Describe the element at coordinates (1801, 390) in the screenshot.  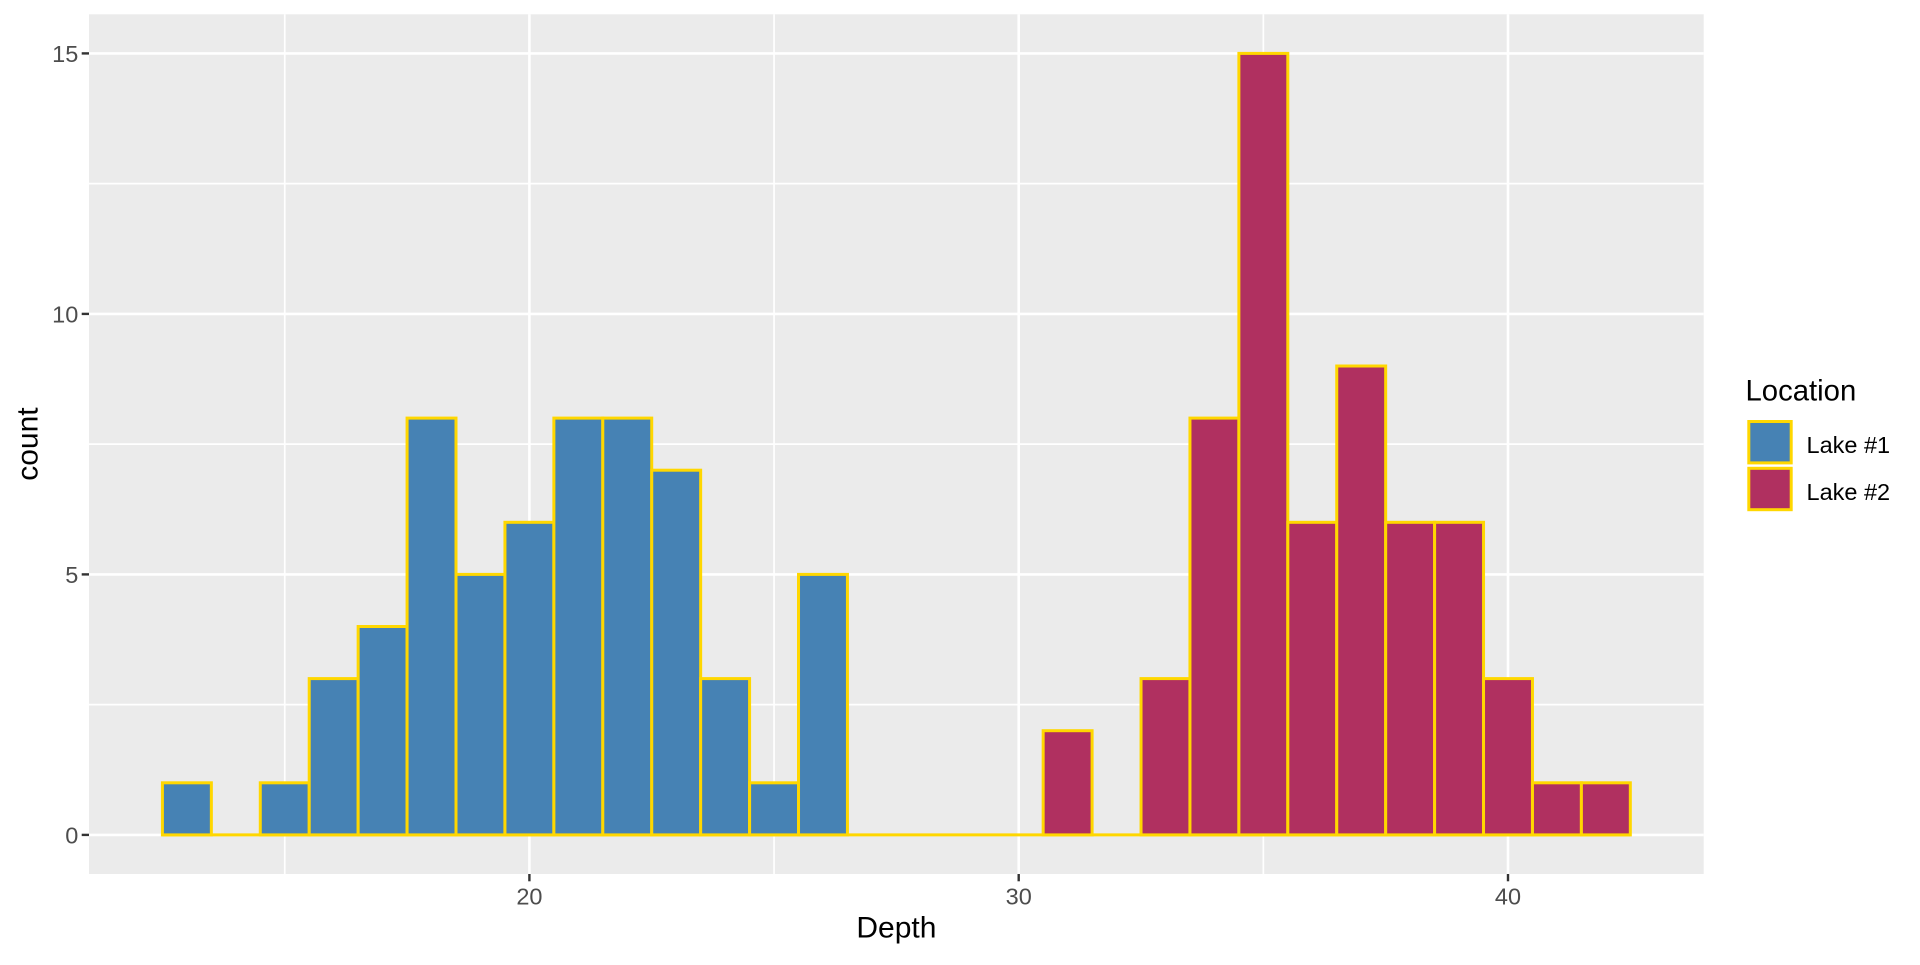
I see `svg-text: Location` at that location.